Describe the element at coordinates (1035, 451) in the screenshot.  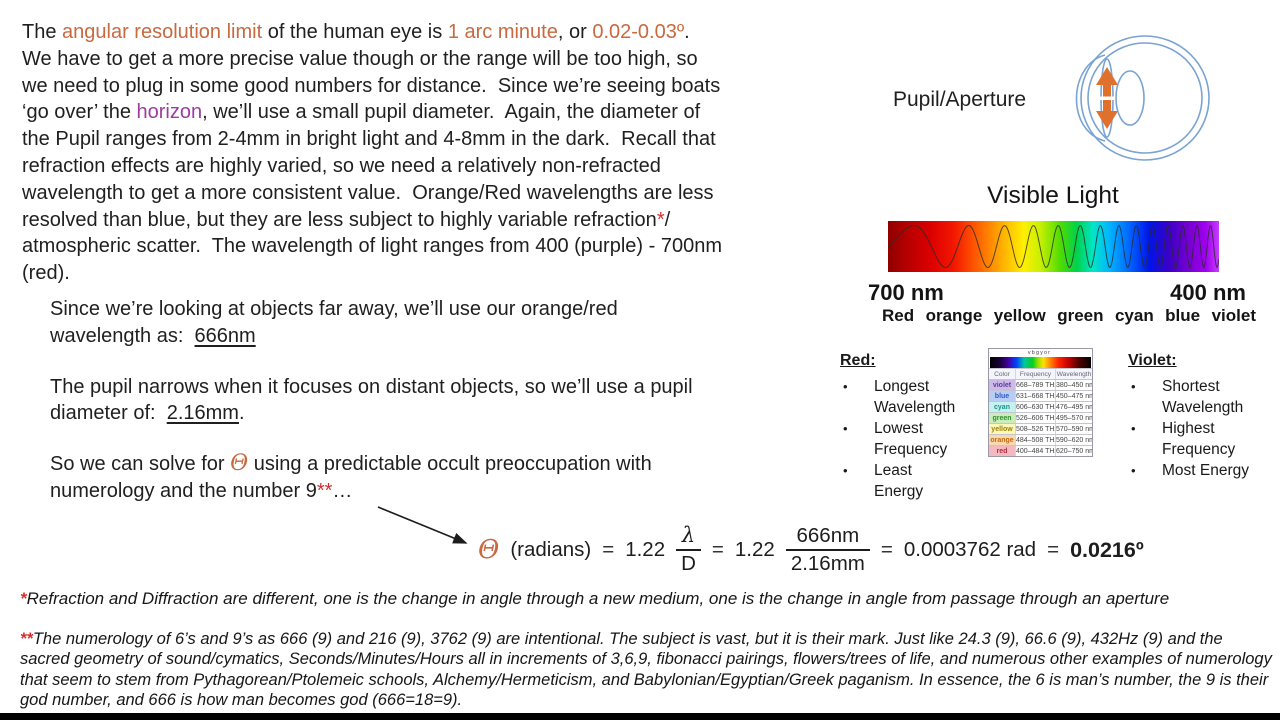
I see `frequency-cell: 400–484 THz` at that location.